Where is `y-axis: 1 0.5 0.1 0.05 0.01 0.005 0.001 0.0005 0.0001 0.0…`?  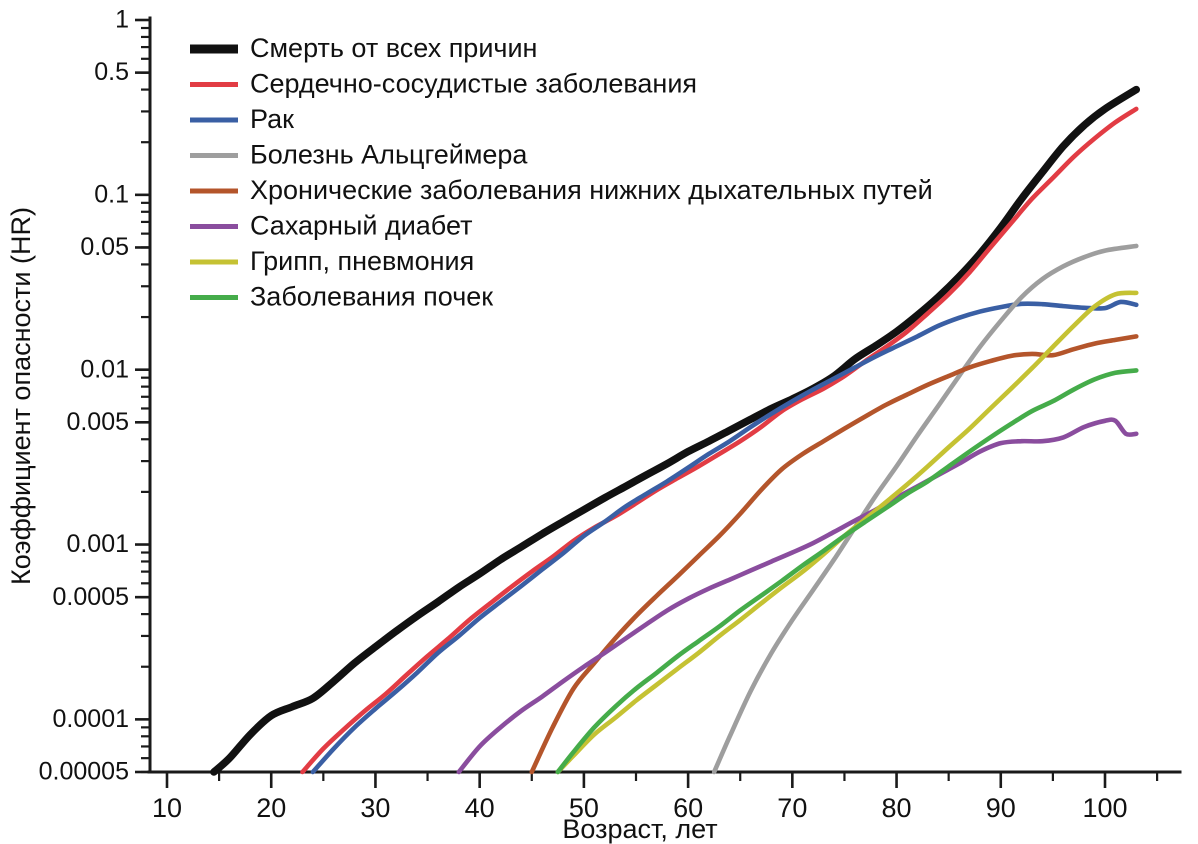 y-axis: 1 0.5 0.1 0.05 0.01 0.005 0.001 0.0005 0.0001 0.0… is located at coordinates (95, 396).